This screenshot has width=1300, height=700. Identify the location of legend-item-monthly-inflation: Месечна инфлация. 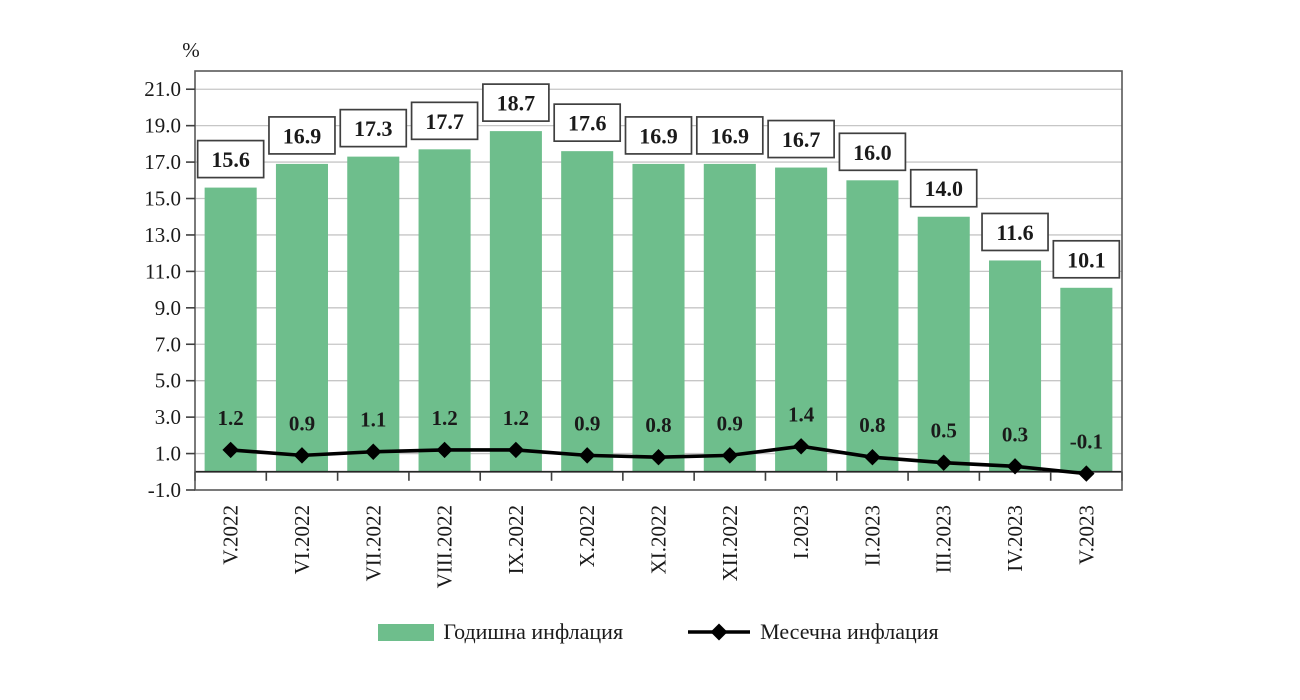
(813, 632).